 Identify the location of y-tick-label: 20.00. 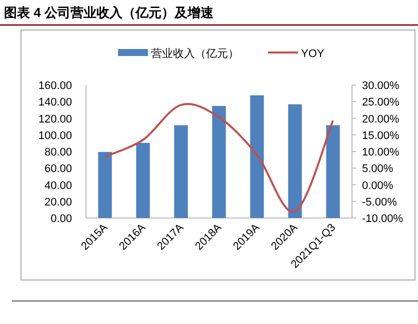
(58, 202).